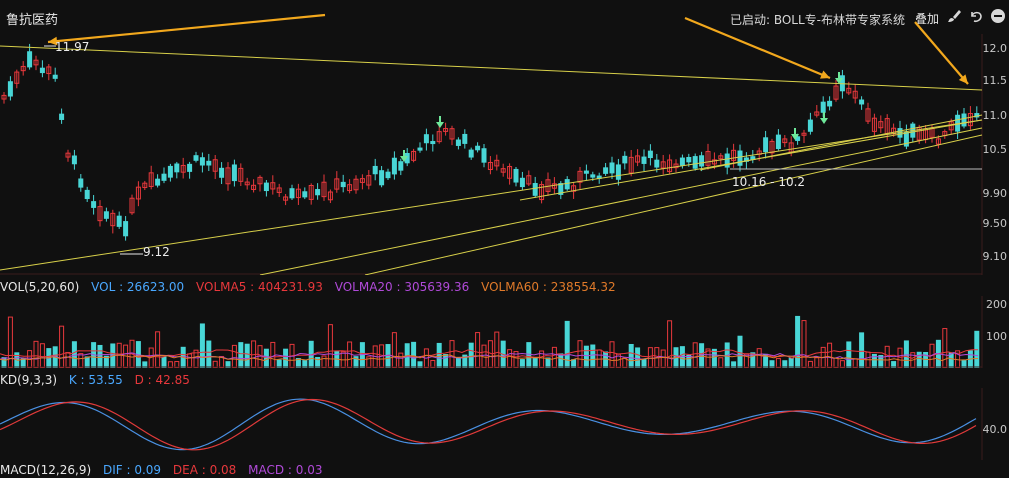  What do you see at coordinates (40, 287) in the screenshot?
I see `vol-title: VOL(5,20,60)` at bounding box center [40, 287].